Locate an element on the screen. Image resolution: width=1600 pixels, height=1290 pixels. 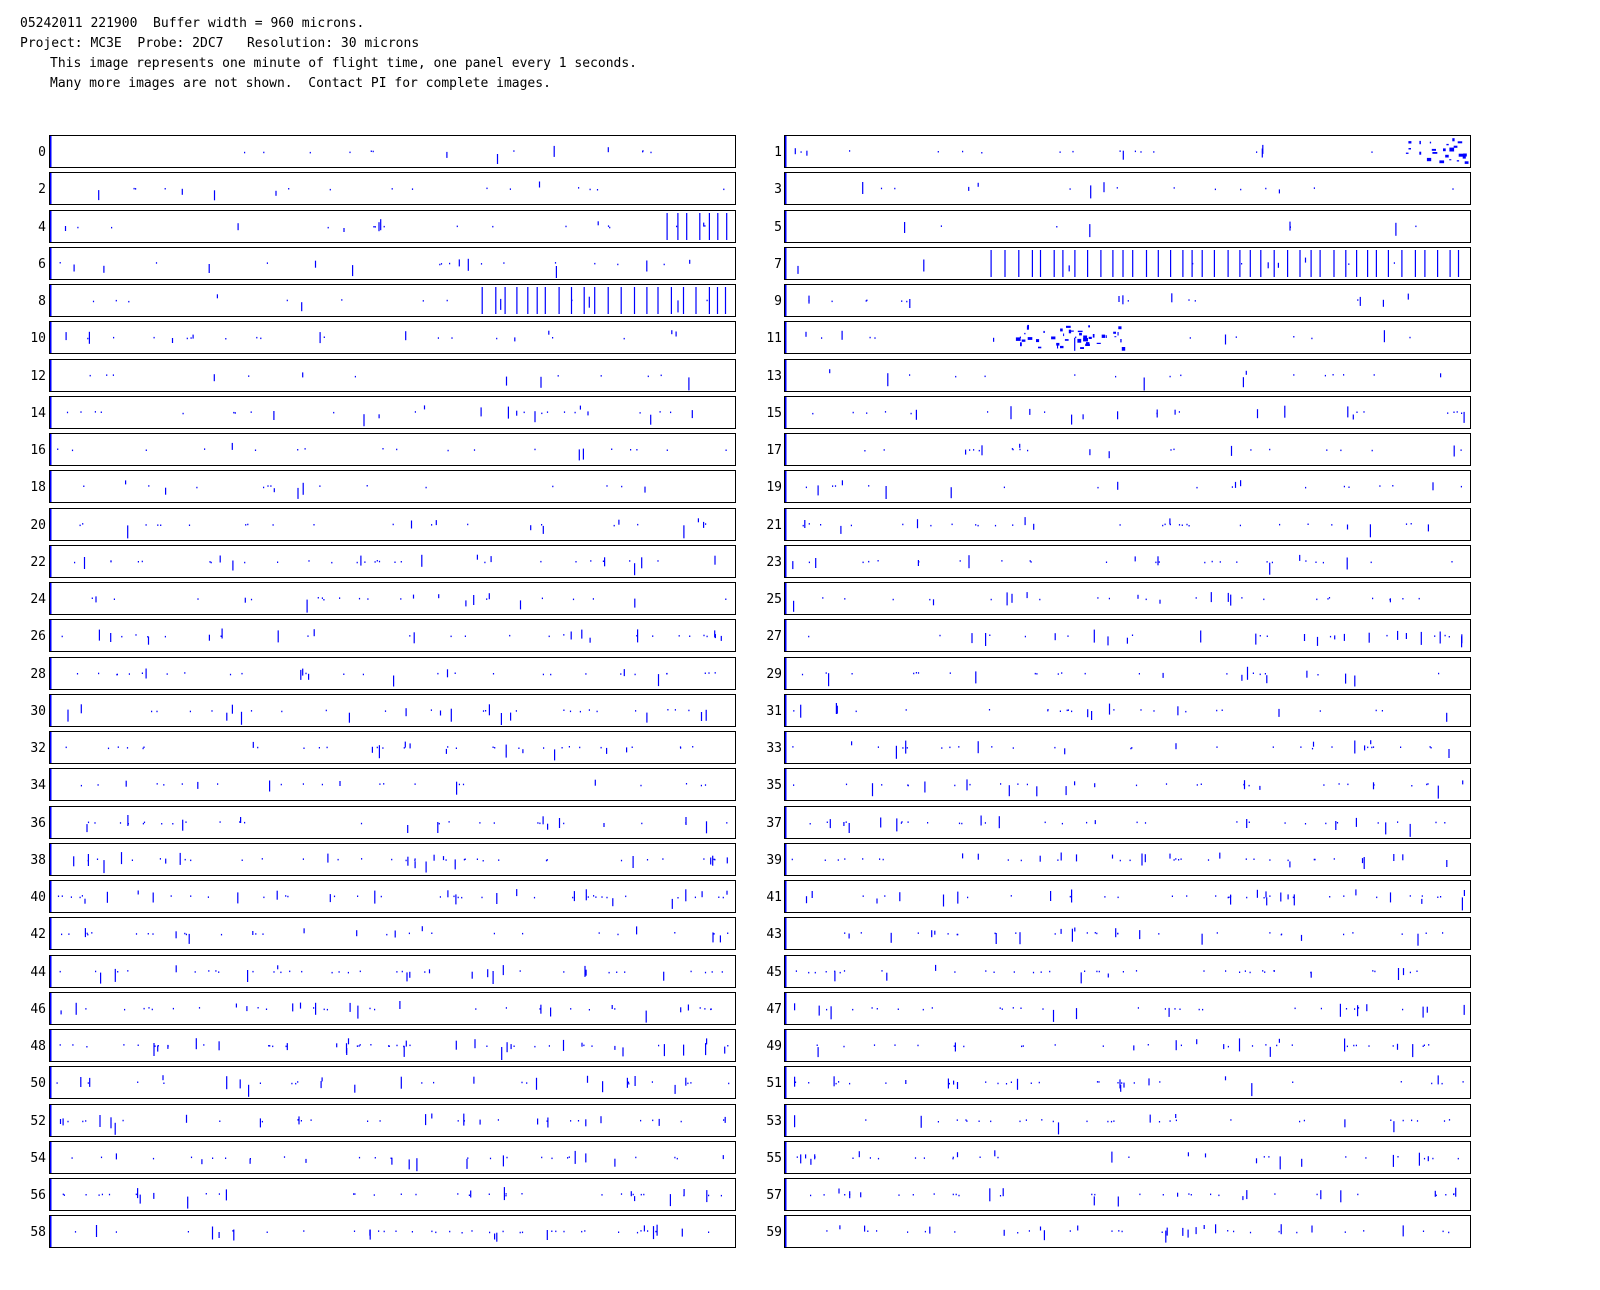
panel-label-3: 3 is located at coordinates (778, 189).